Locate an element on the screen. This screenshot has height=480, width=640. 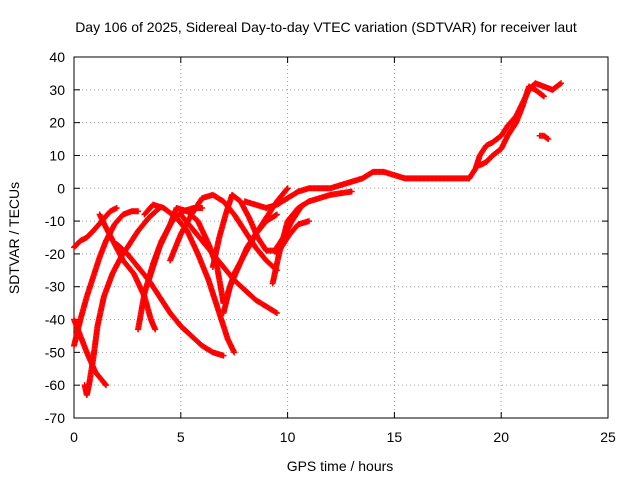
x-axis-label: GPS time / hours is located at coordinates (340, 466).